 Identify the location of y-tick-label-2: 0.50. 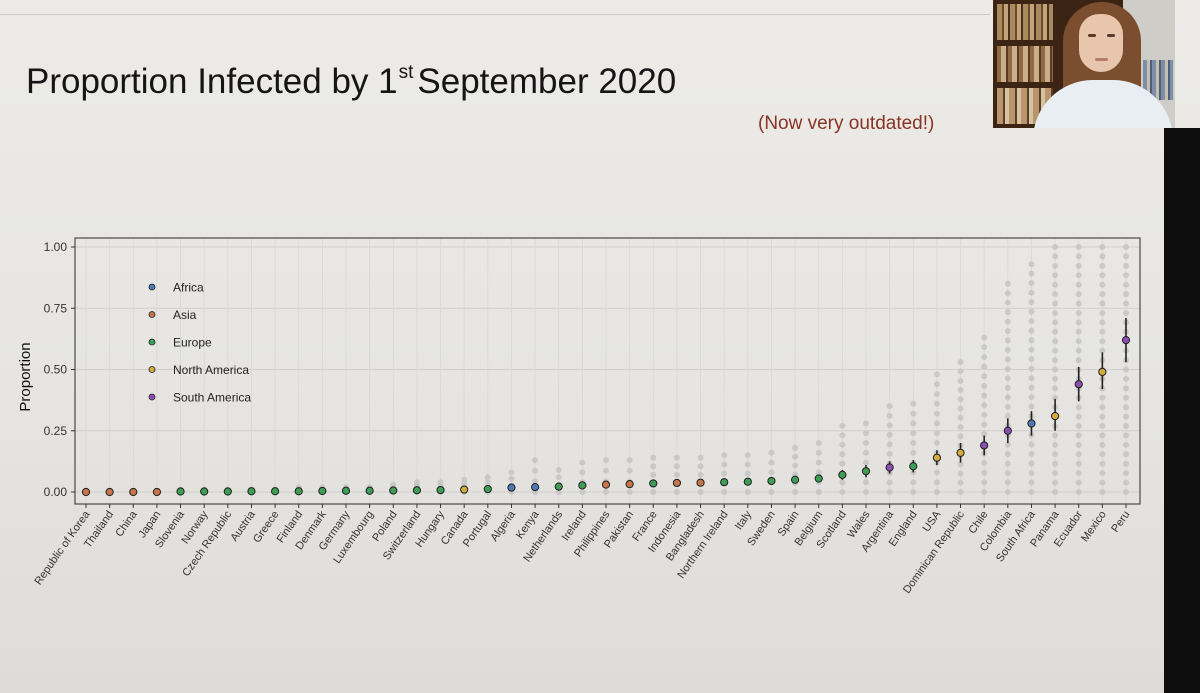
(56, 370).